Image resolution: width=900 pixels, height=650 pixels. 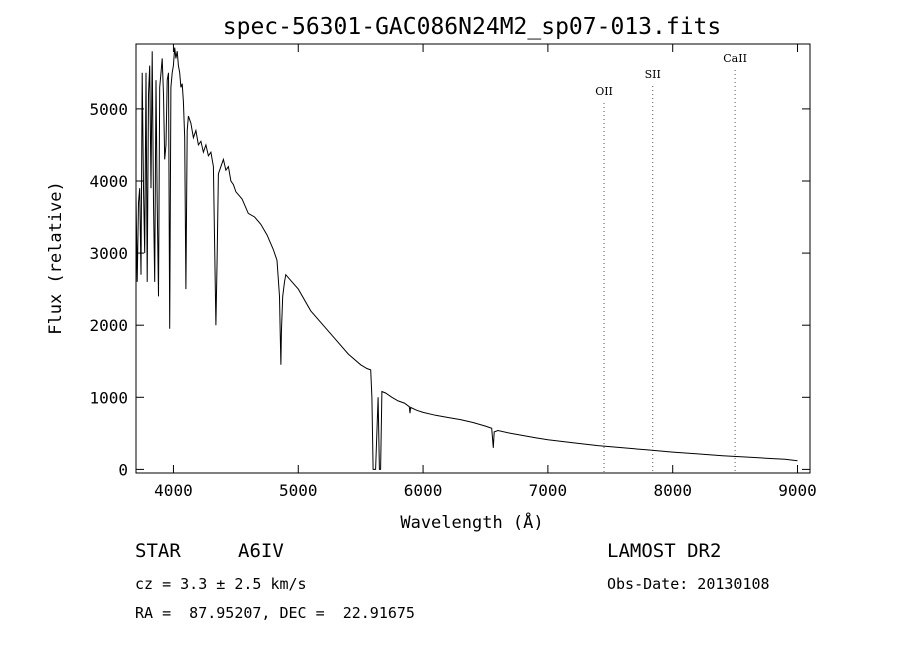 I want to click on redshift-cz: cz = 3.3 ± 2.5 km/s, so click(x=221, y=584).